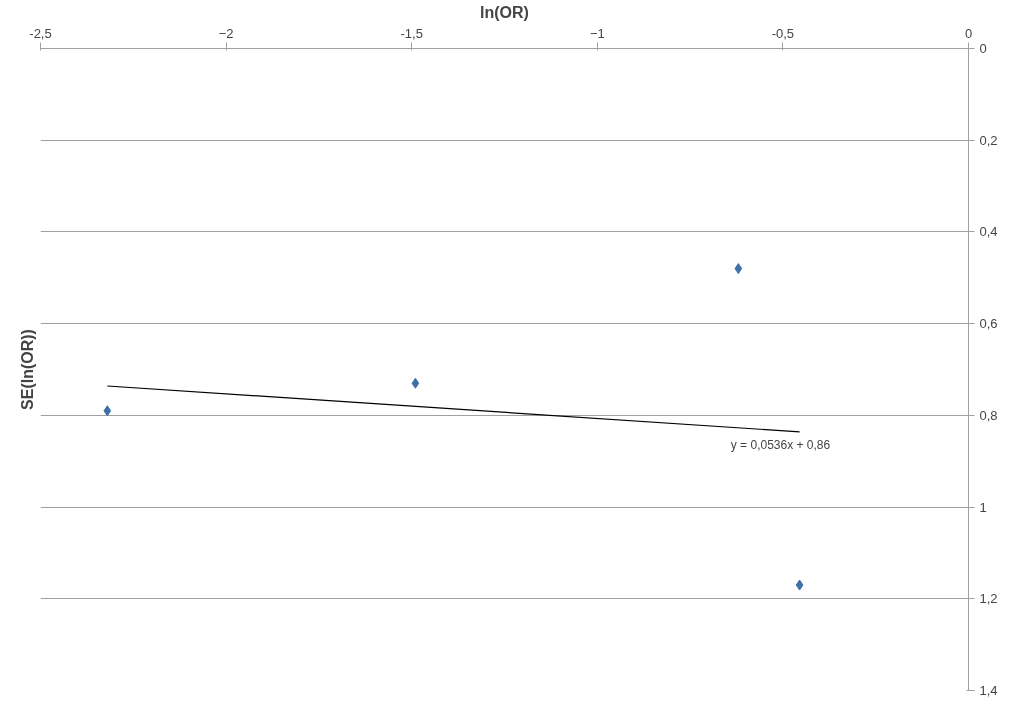 This screenshot has height=724, width=1014. I want to click on y-tick-label: 0, so click(983, 48).